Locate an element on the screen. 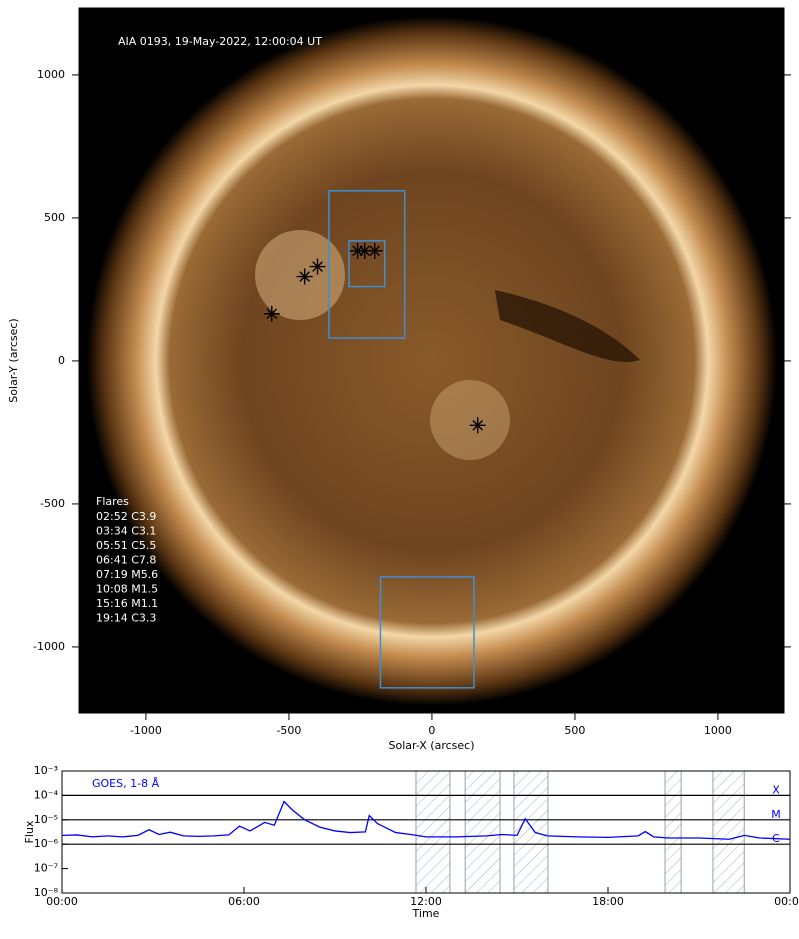 The image size is (799, 939). x-tick-label: 0 is located at coordinates (431, 730).